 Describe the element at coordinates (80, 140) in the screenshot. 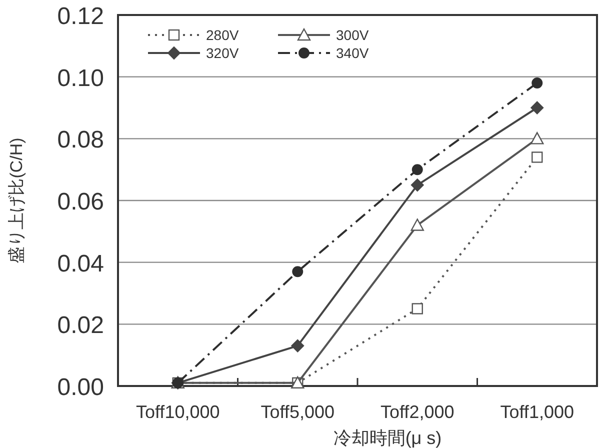

I see `y-tick-label: 0.08` at that location.